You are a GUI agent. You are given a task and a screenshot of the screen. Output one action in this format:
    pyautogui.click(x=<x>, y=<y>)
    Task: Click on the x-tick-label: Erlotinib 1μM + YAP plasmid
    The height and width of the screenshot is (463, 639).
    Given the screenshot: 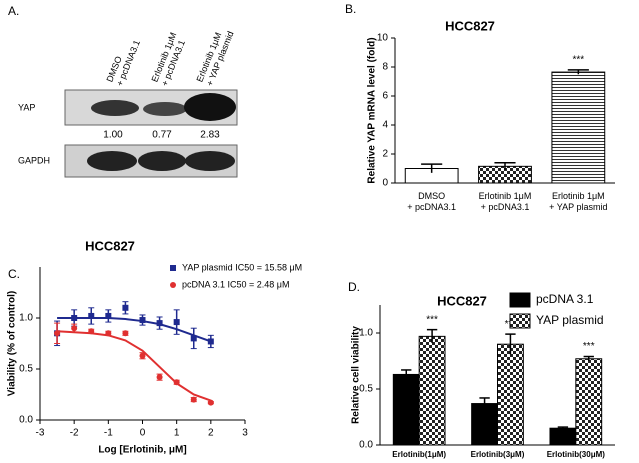 What is the action you would take?
    pyautogui.click(x=578, y=201)
    